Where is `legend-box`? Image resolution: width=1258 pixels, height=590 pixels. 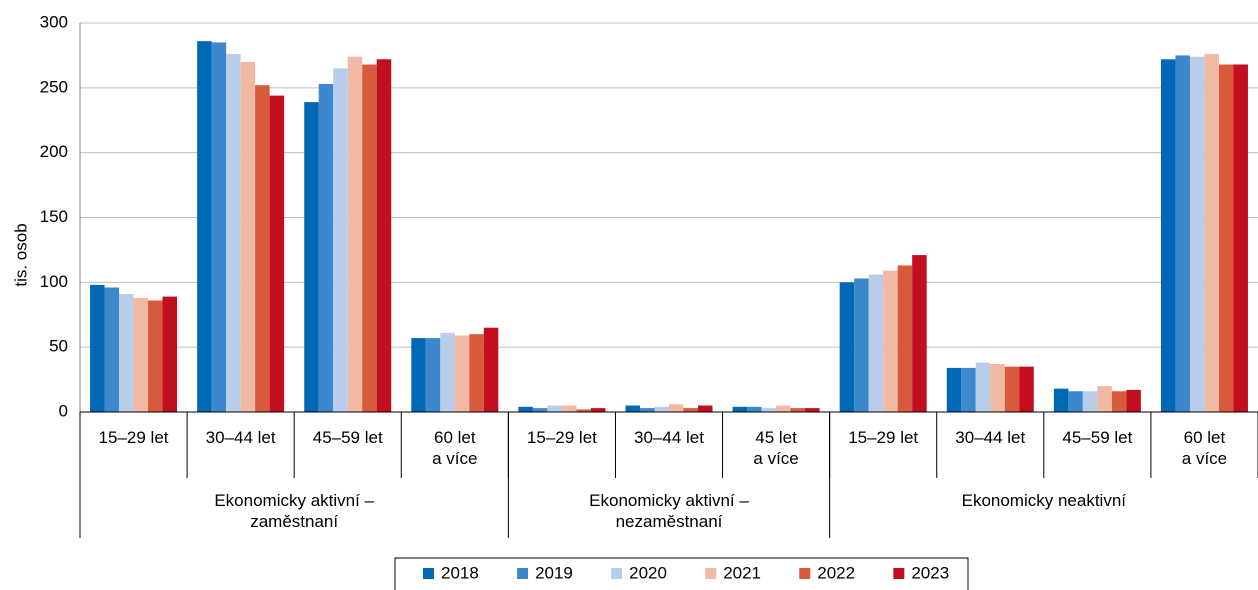
legend-box is located at coordinates (681, 573).